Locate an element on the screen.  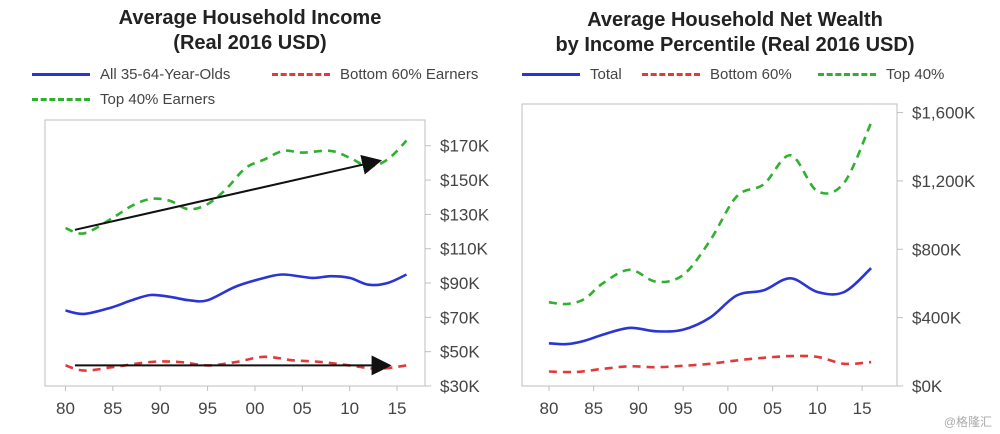
income-y-tick-label: $170K is located at coordinates (465, 146).